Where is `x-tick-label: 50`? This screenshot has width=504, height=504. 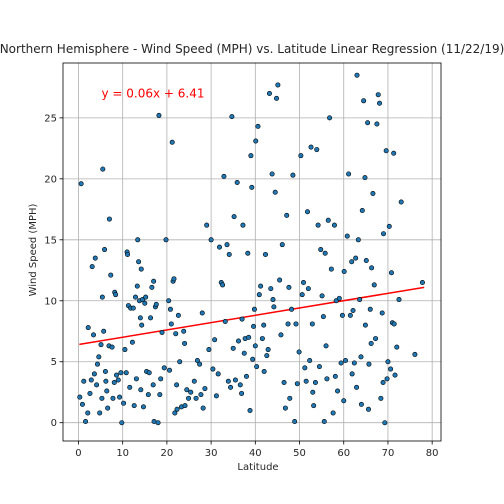 x-tick-label: 50 is located at coordinates (299, 453).